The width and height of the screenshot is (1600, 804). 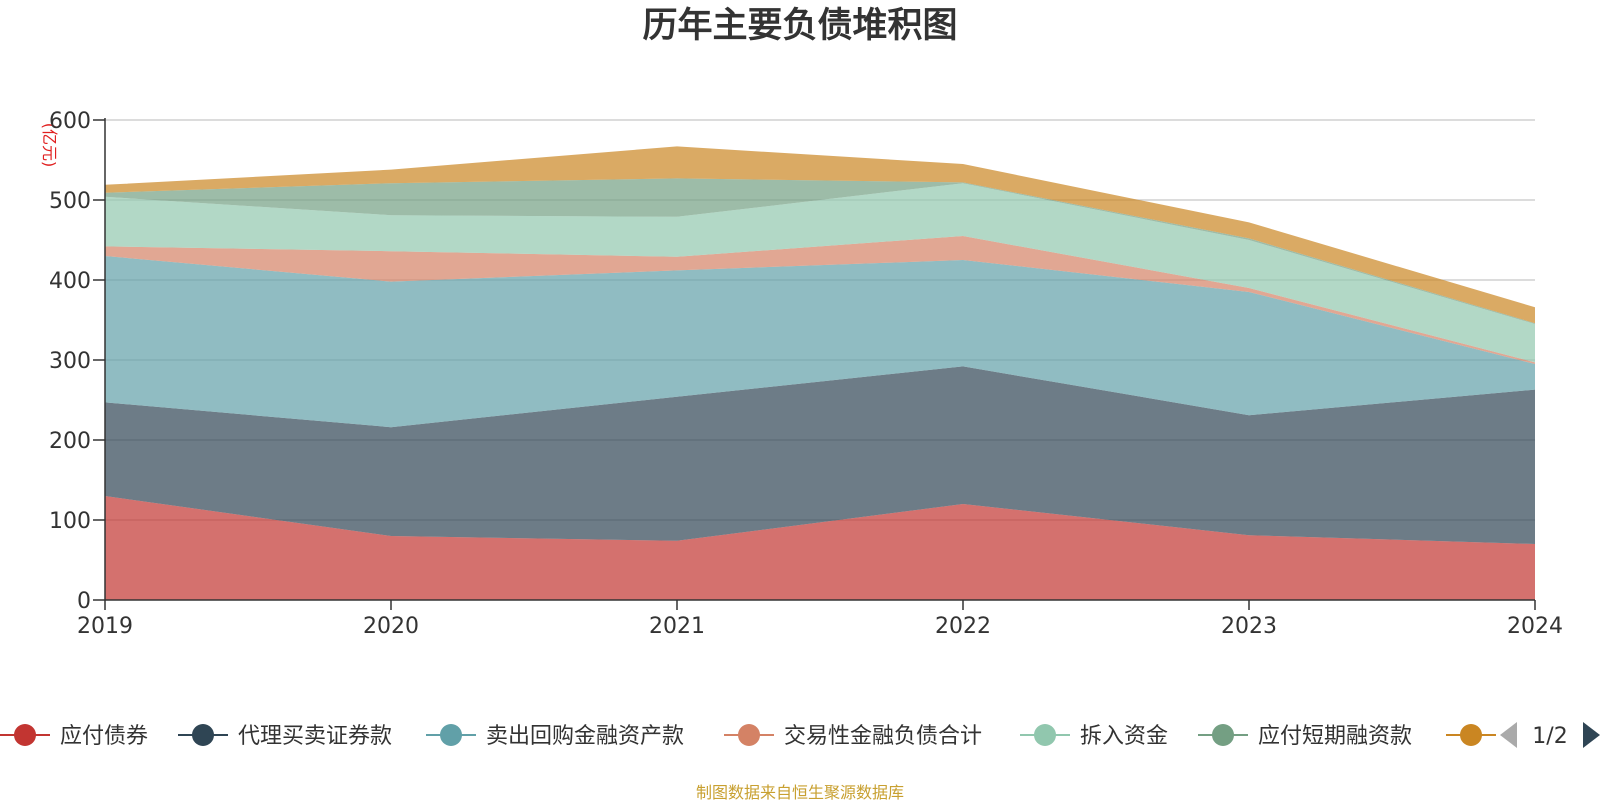 I want to click on y-tick-label: 200, so click(x=70, y=441).